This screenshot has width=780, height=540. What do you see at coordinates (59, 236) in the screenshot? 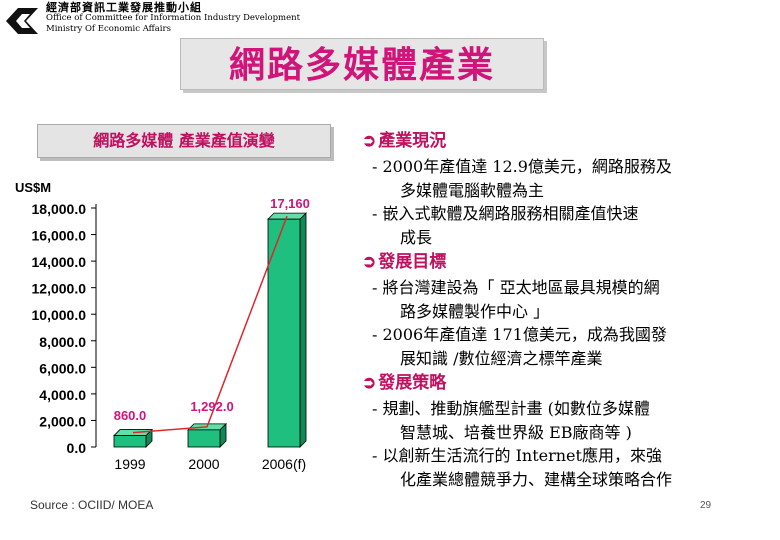
I see `y-tick-label: 16,000.0` at bounding box center [59, 236].